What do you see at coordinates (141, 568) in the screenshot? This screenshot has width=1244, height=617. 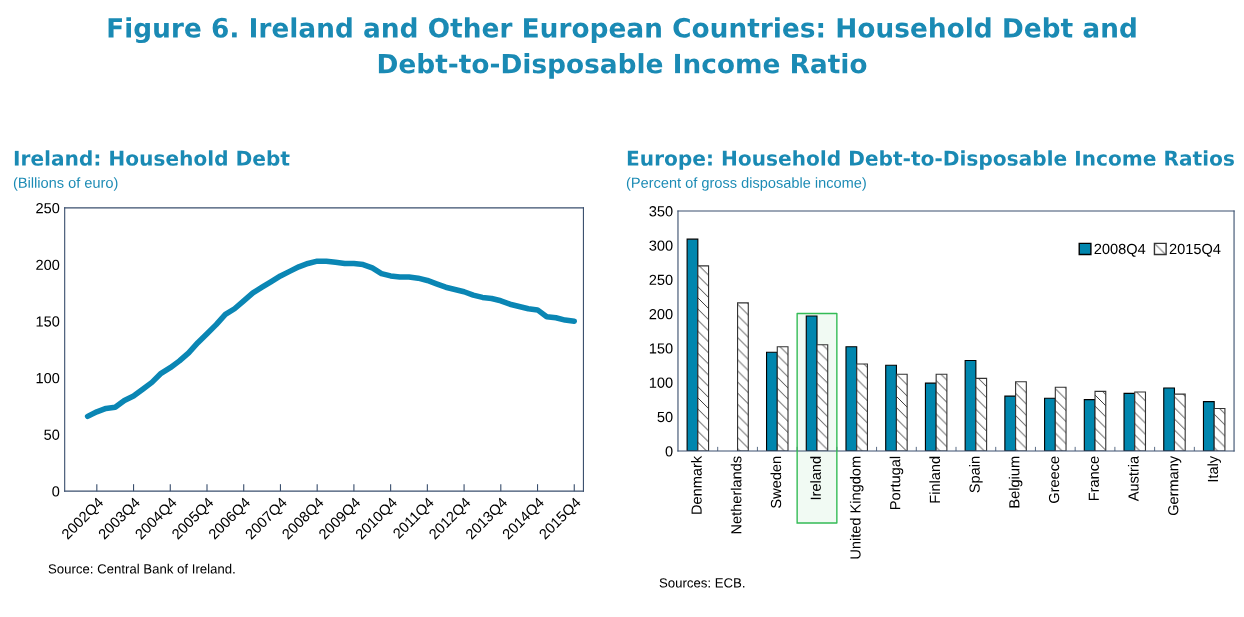 I see `source-note: Source: Central Bank of Ireland.` at bounding box center [141, 568].